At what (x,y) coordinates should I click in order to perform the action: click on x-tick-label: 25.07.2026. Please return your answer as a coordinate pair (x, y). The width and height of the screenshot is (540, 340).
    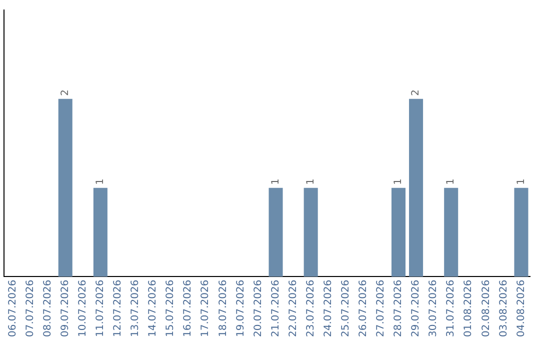
    Looking at the image, I should click on (346, 309).